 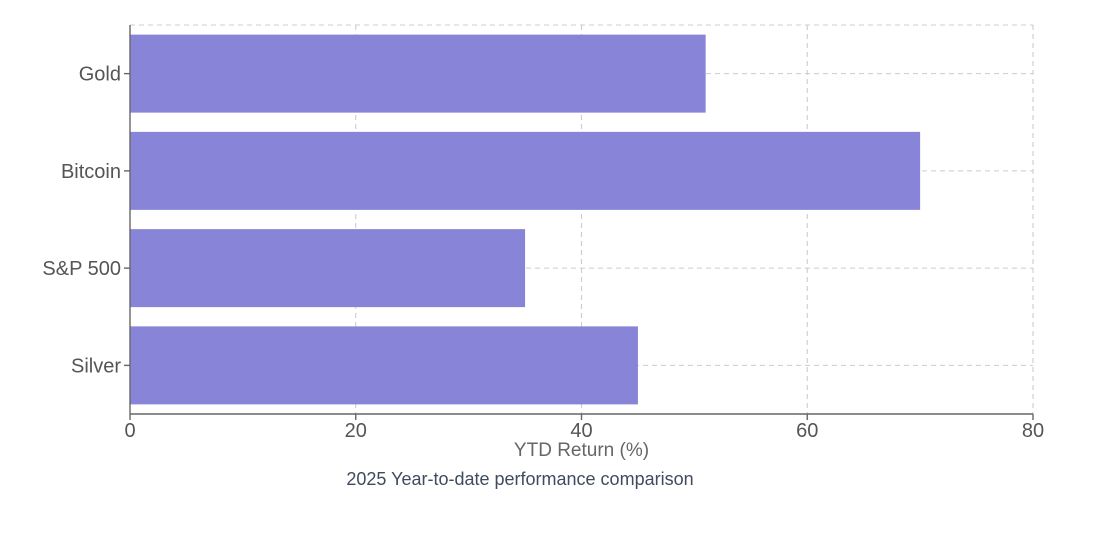 What do you see at coordinates (807, 431) in the screenshot?
I see `x-tick-label-60: 60` at bounding box center [807, 431].